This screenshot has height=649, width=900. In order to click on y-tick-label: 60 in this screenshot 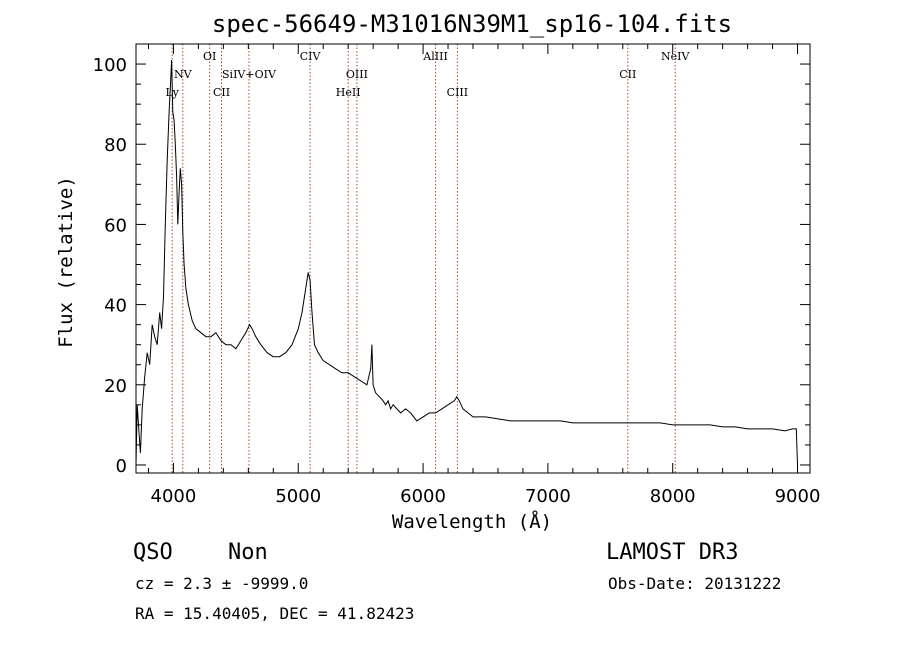, I will do `click(115, 225)`.